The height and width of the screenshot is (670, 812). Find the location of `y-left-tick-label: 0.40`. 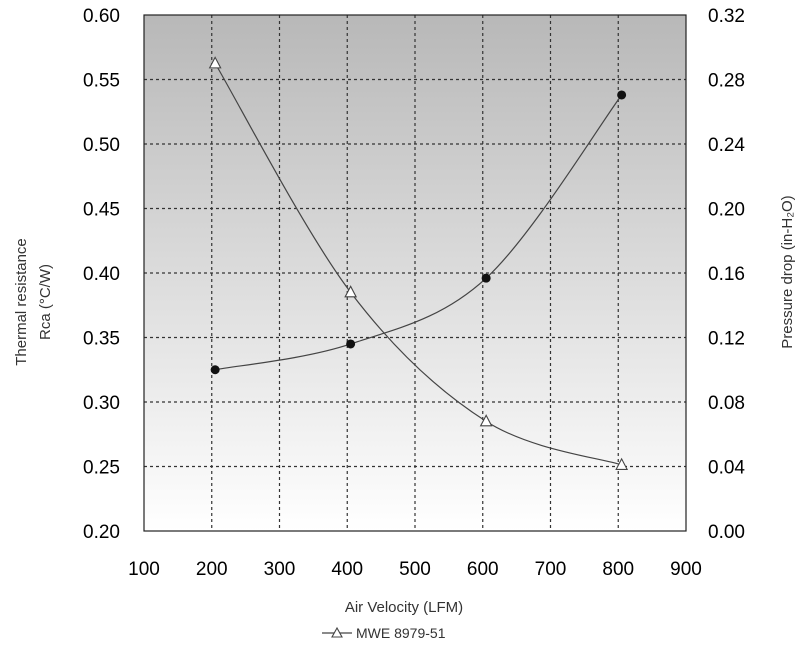

y-left-tick-label: 0.40 is located at coordinates (101, 274).